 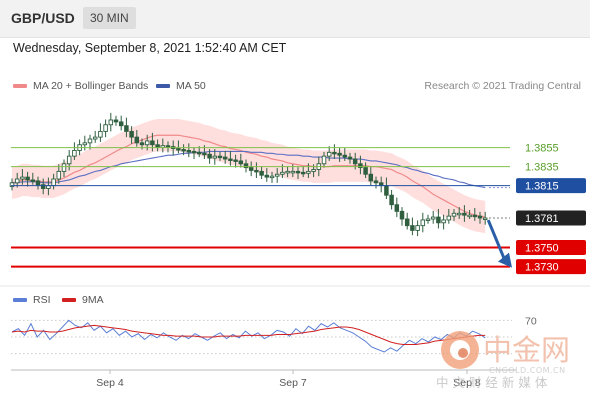 What do you see at coordinates (93, 300) in the screenshot?
I see `legend-9ma-label: 9MA` at bounding box center [93, 300].